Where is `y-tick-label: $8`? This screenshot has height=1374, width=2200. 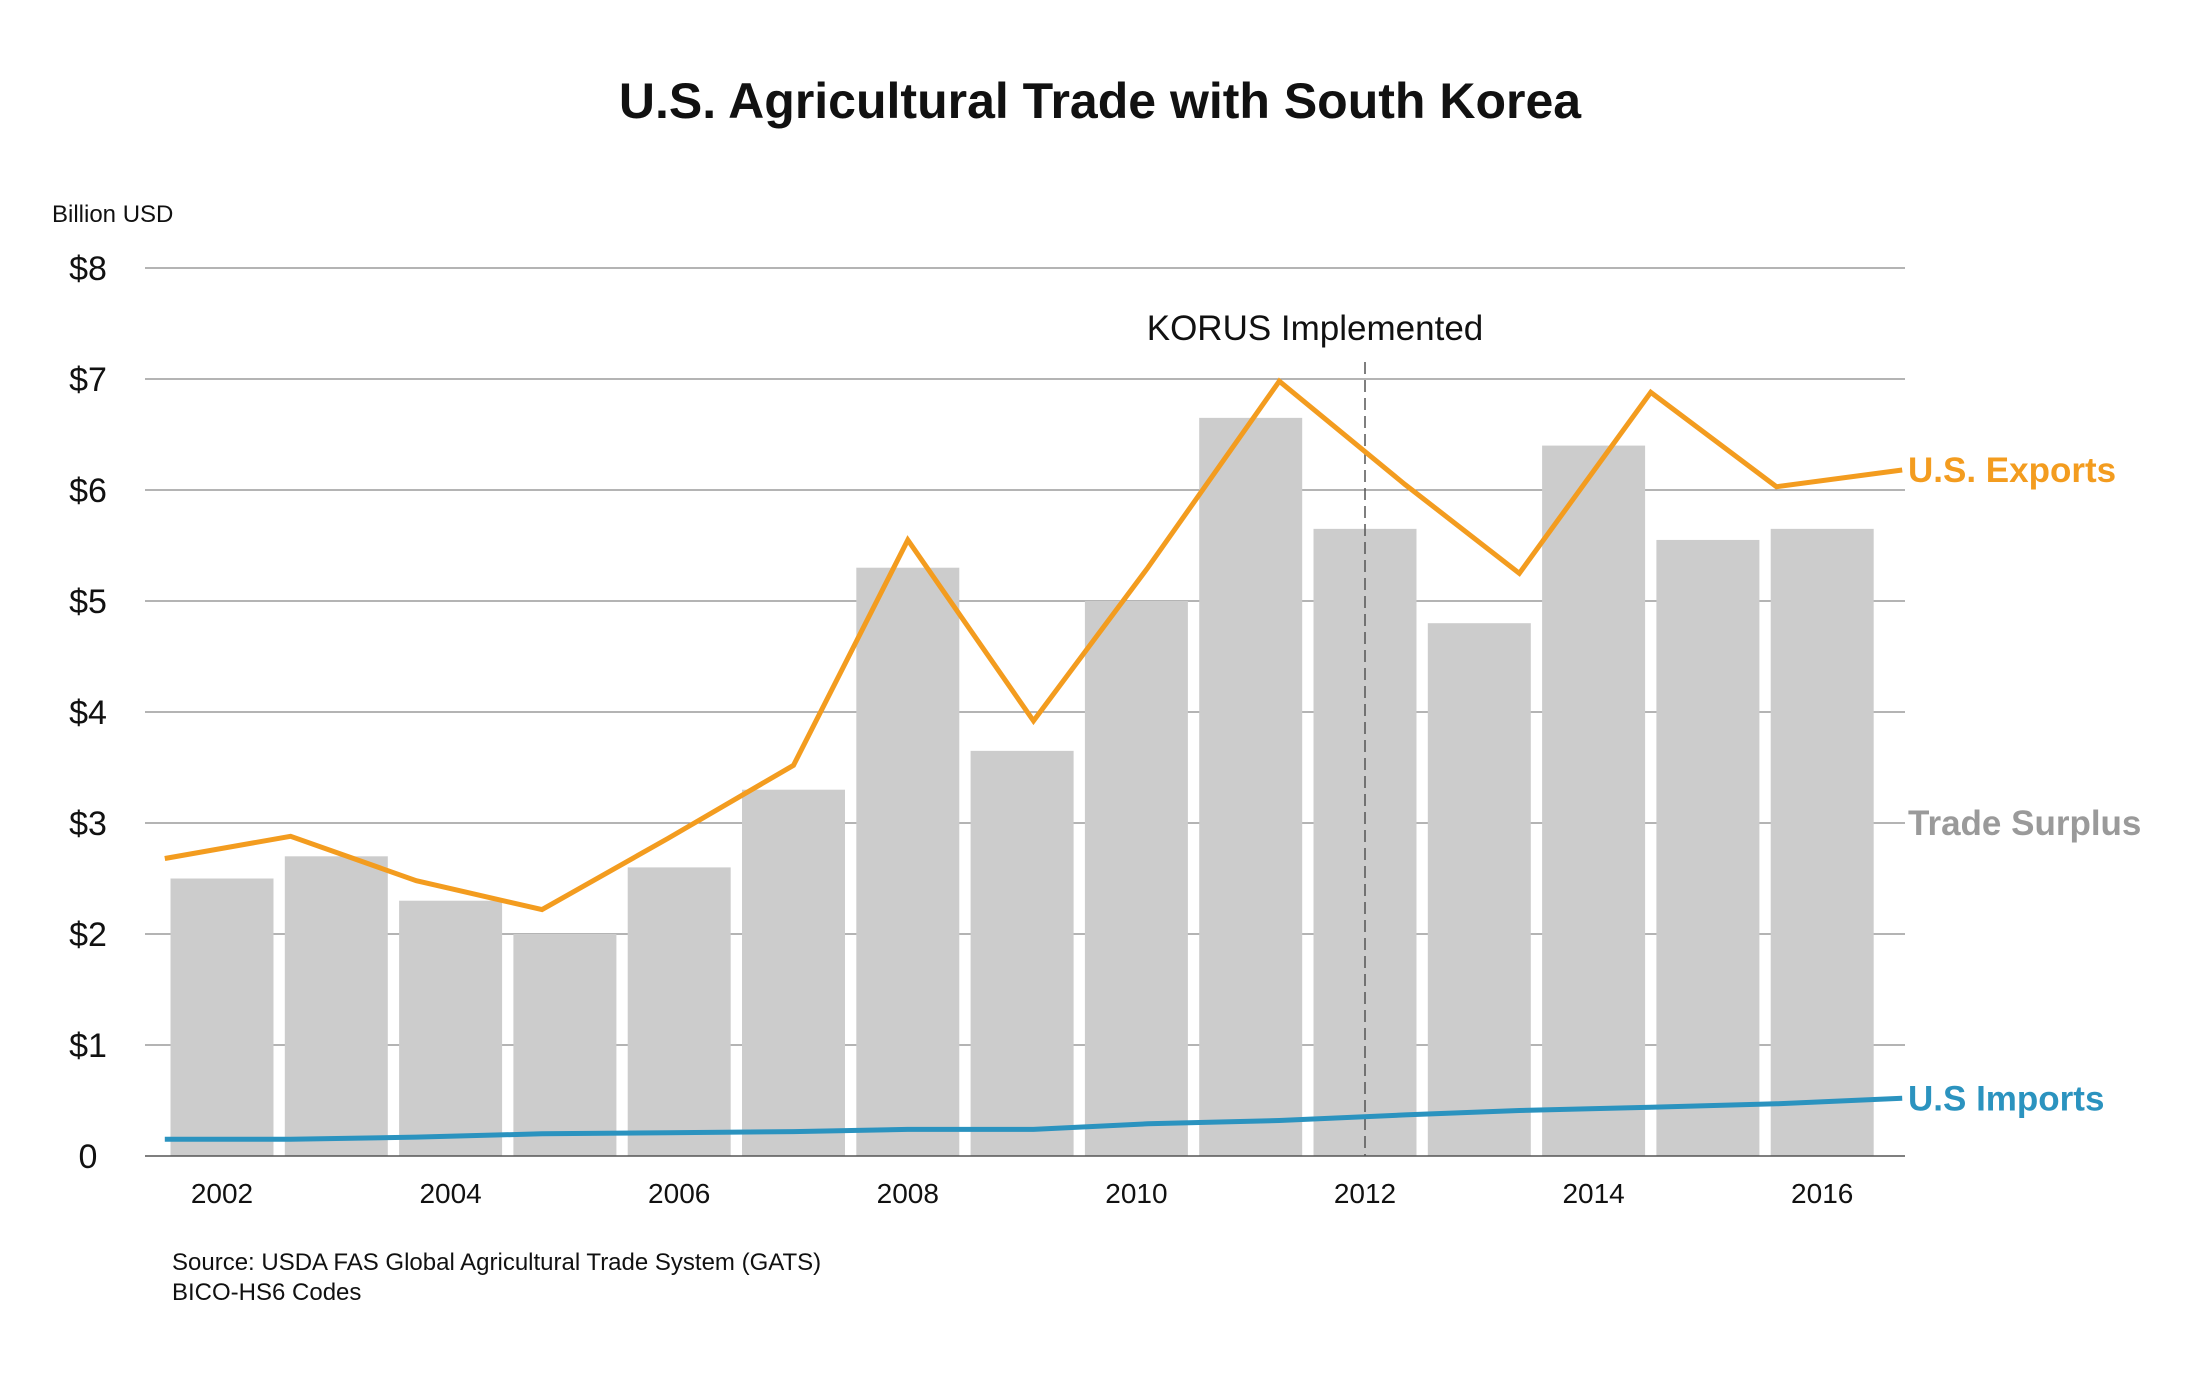
y-tick-label: $8 is located at coordinates (88, 269).